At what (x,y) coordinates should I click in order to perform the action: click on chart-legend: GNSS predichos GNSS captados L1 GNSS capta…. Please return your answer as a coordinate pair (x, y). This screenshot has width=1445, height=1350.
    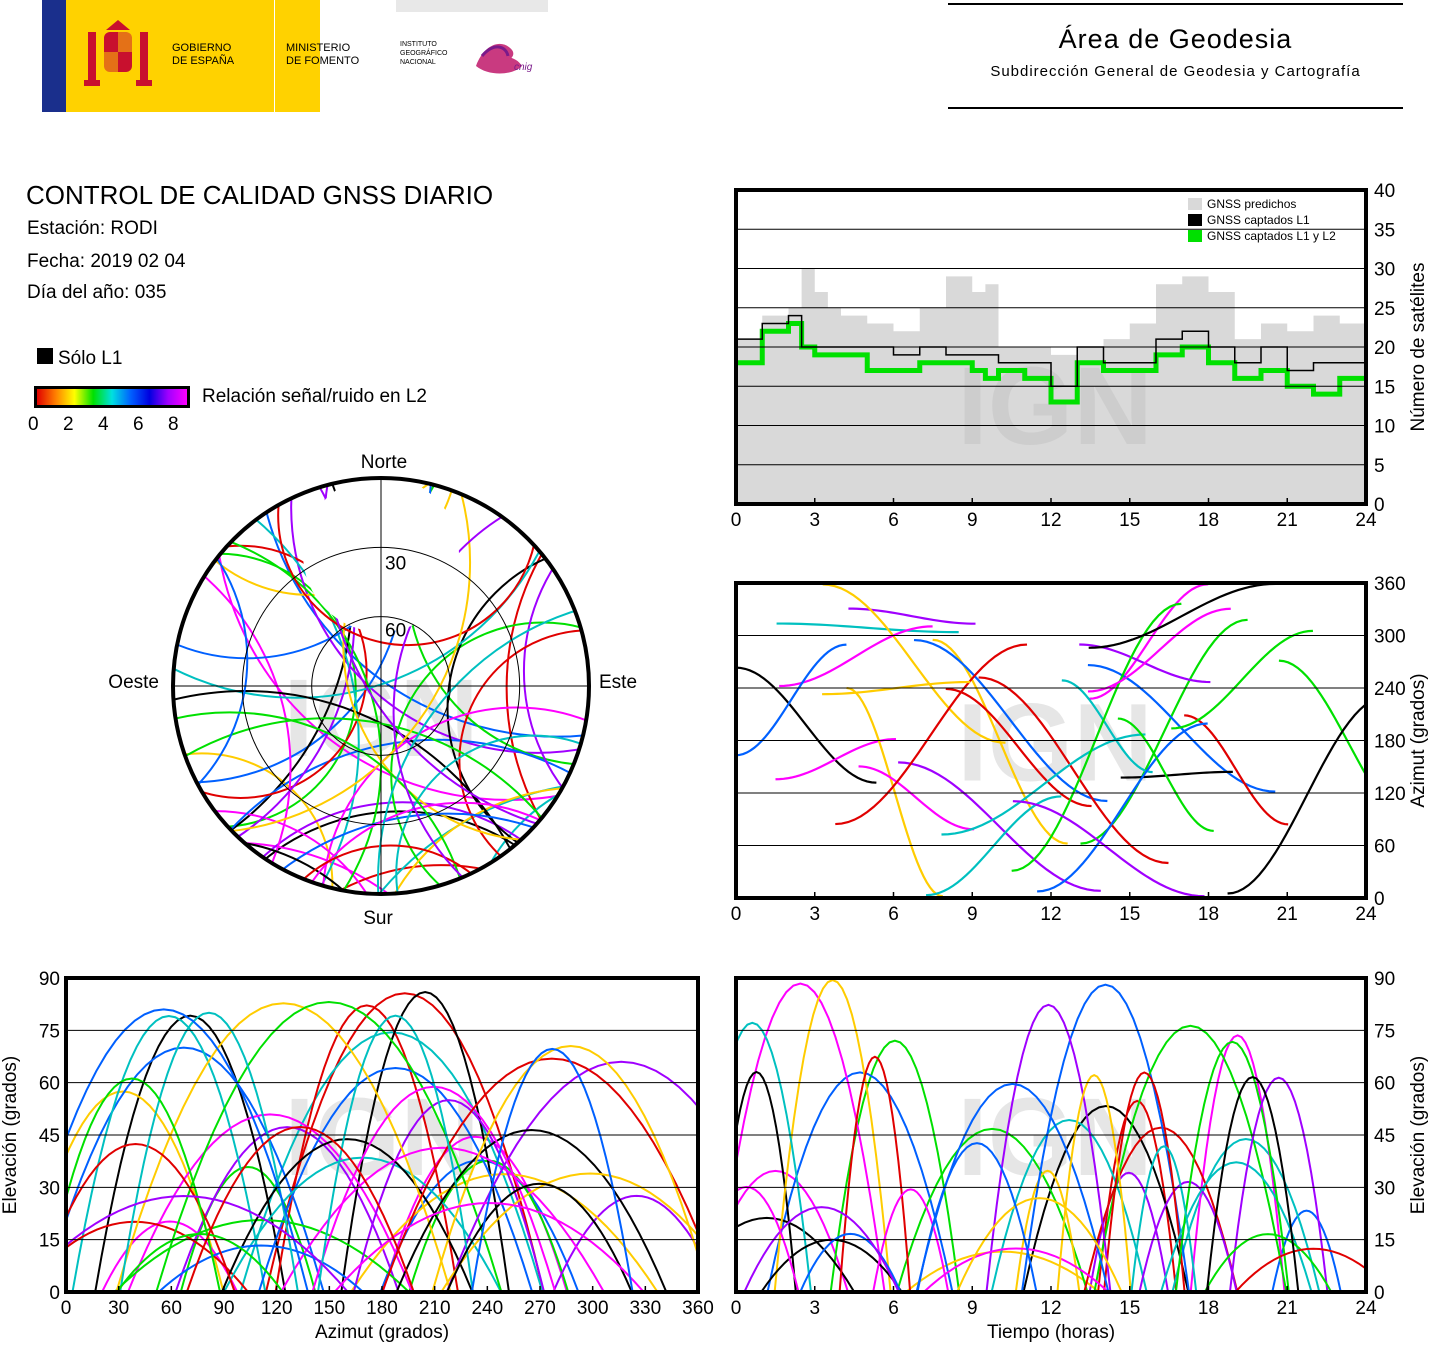
    Looking at the image, I should click on (1262, 220).